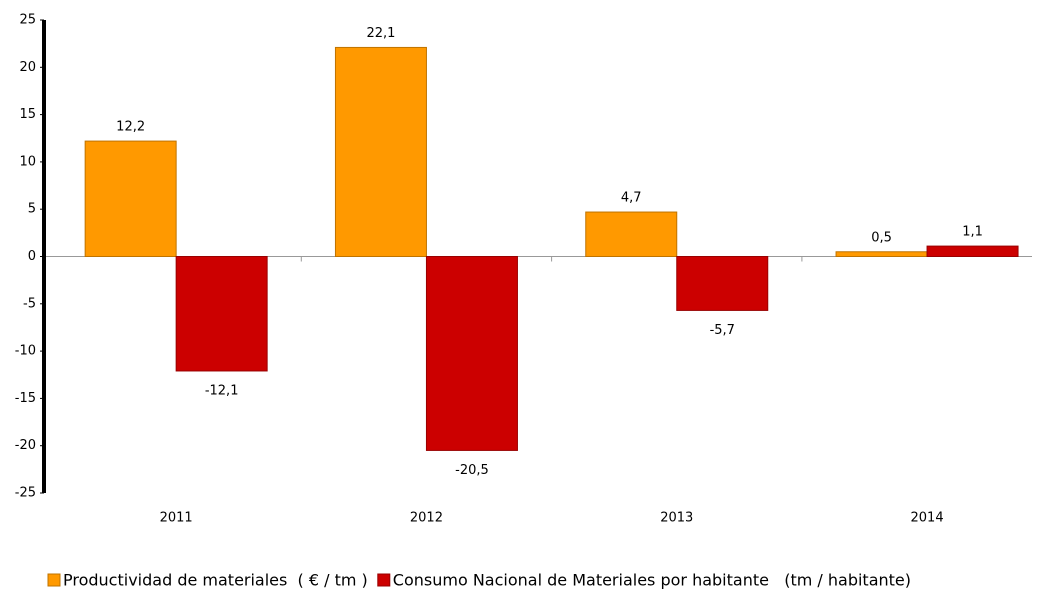 Image resolution: width=1043 pixels, height=595 pixels. I want to click on y-tick-label: -20, so click(25, 445).